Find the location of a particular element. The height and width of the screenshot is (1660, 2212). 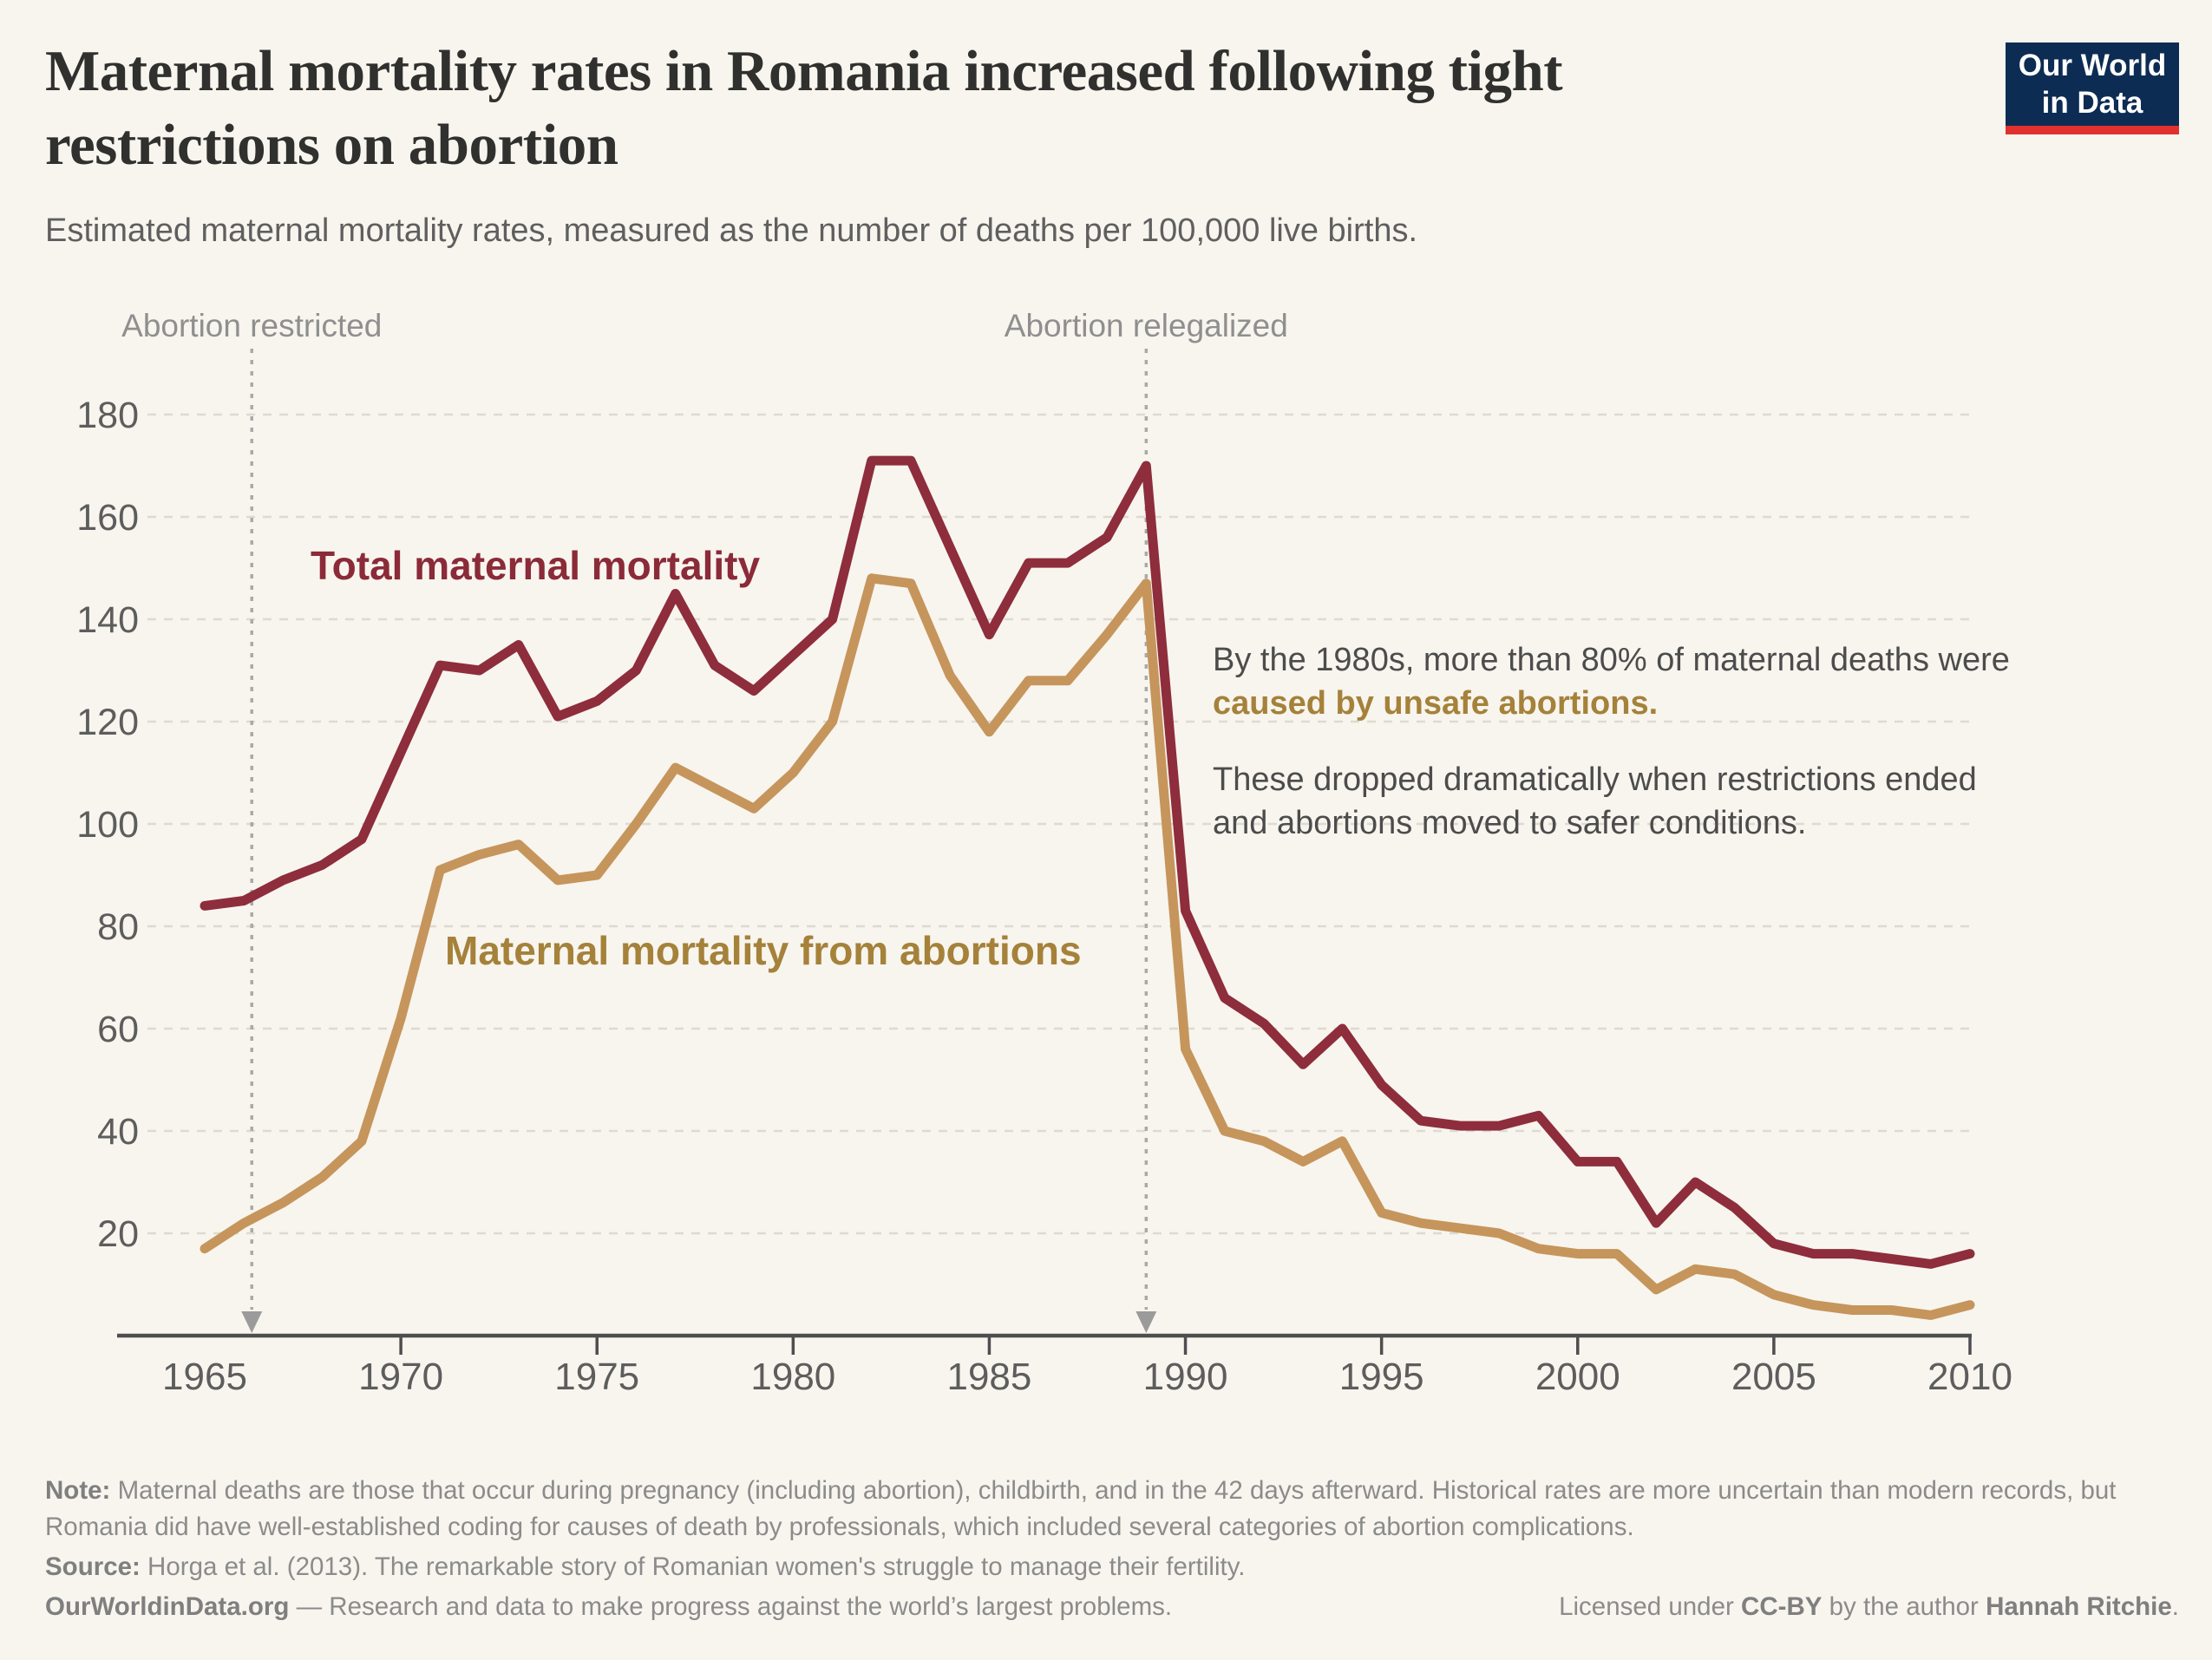

y-tick-label: 20 is located at coordinates (118, 1234).